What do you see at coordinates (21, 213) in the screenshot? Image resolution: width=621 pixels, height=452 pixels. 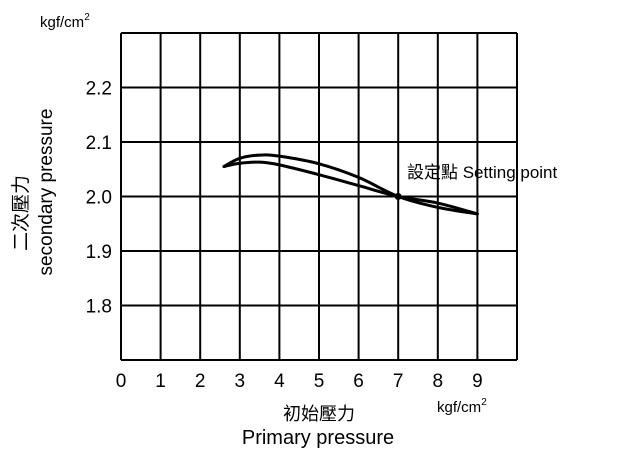 I see `y-axis-label-zh: 二次壓力` at bounding box center [21, 213].